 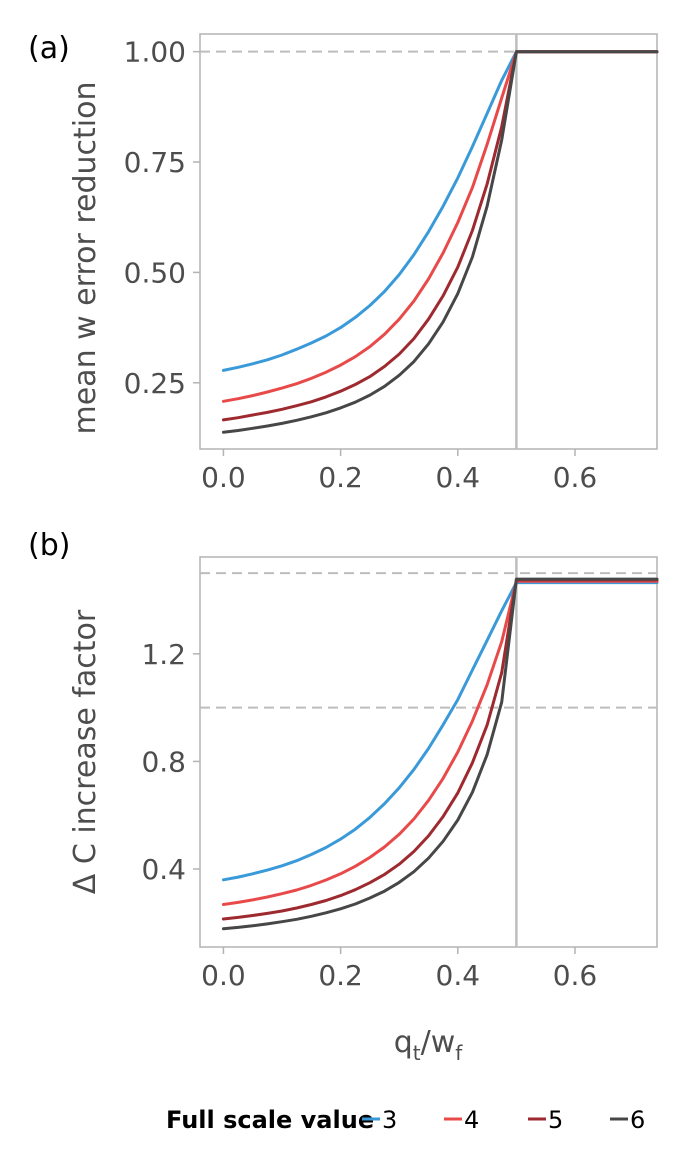 What do you see at coordinates (85, 258) in the screenshot?
I see `panel-a-y-axis-title: mean w error reduction` at bounding box center [85, 258].